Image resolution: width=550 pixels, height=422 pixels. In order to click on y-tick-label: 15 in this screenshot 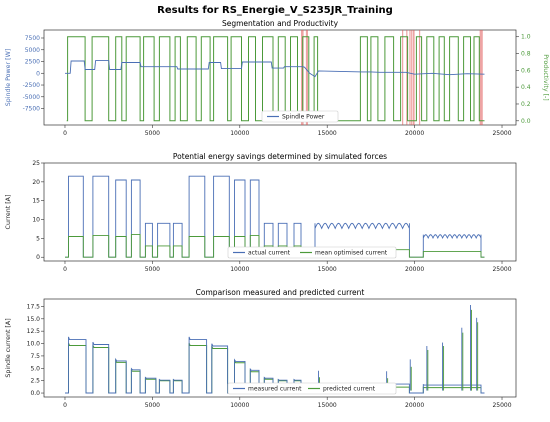, I will do `click(36, 201)`.